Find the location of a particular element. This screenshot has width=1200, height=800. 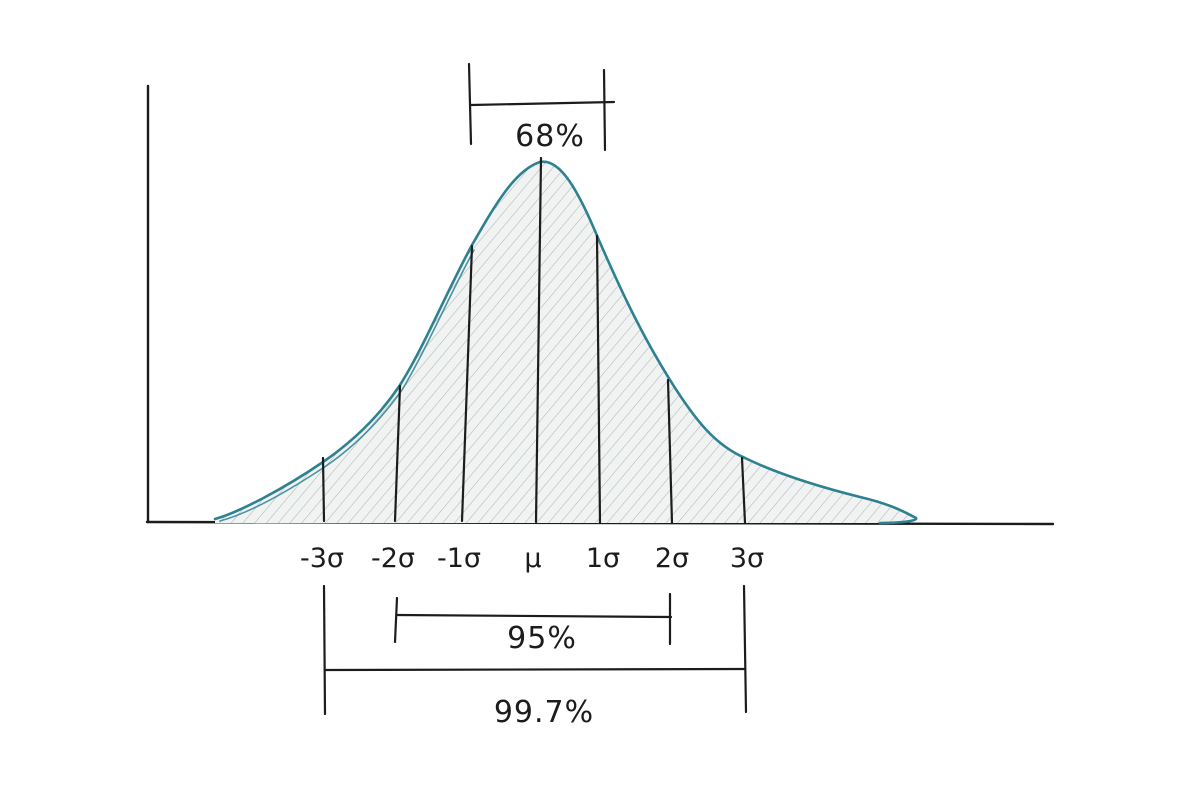

tick-label-minus-2-sigma: -2σ is located at coordinates (393, 558).